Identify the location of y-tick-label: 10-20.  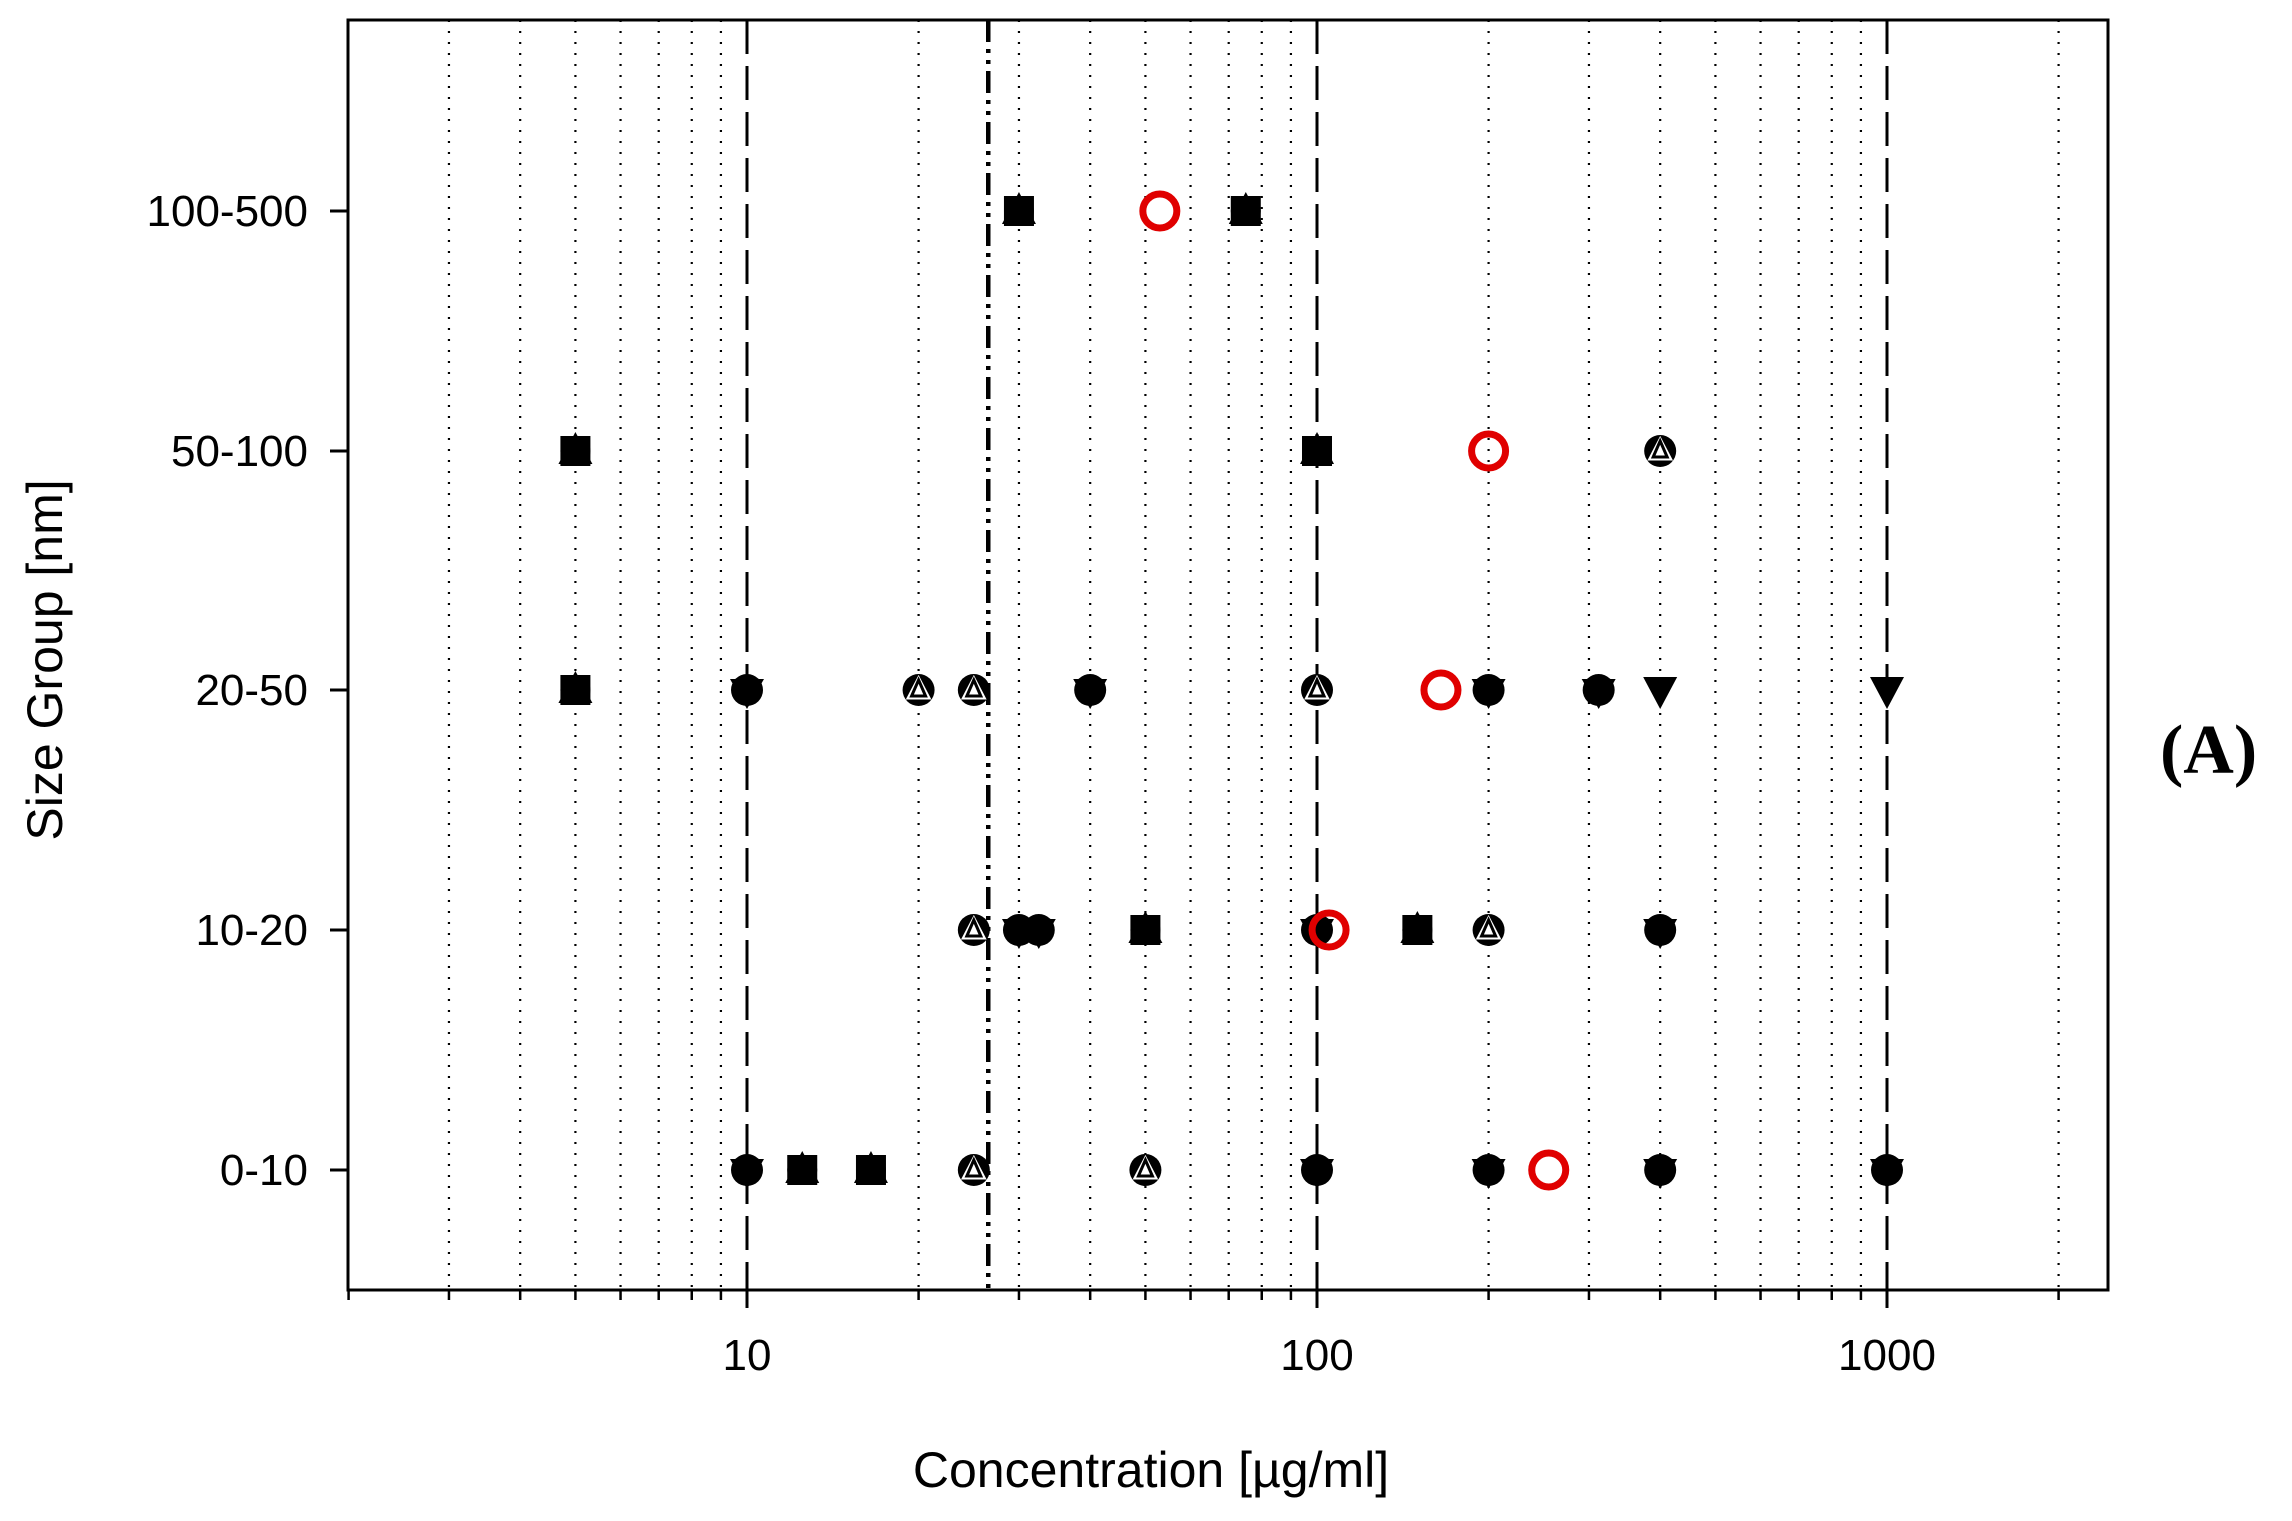
(251, 930).